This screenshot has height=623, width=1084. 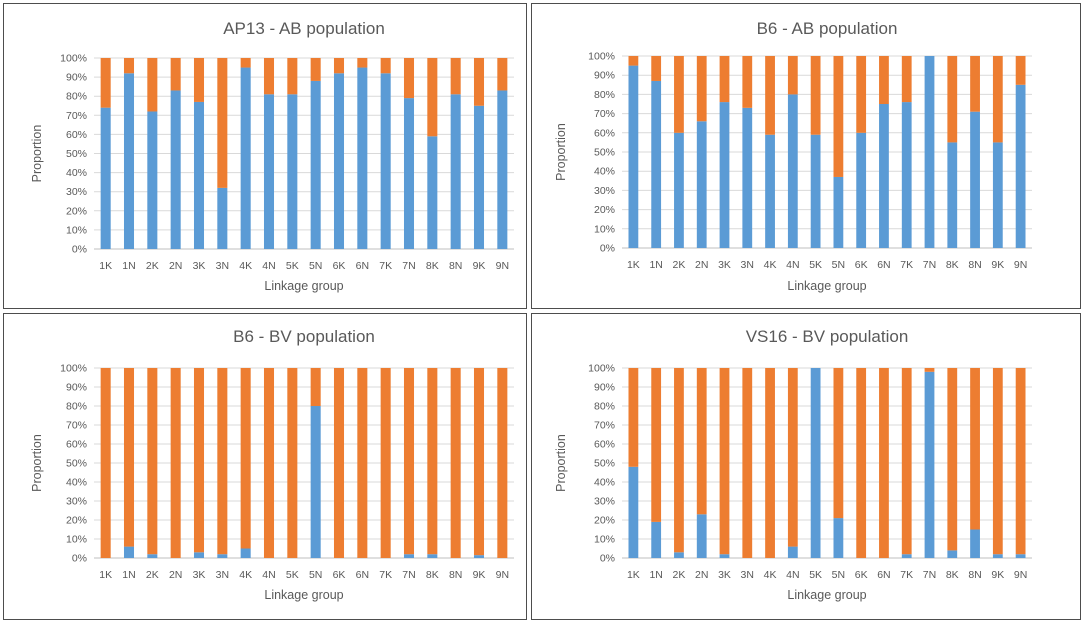 What do you see at coordinates (105, 463) in the screenshot?
I see `bar-1K-series-B` at bounding box center [105, 463].